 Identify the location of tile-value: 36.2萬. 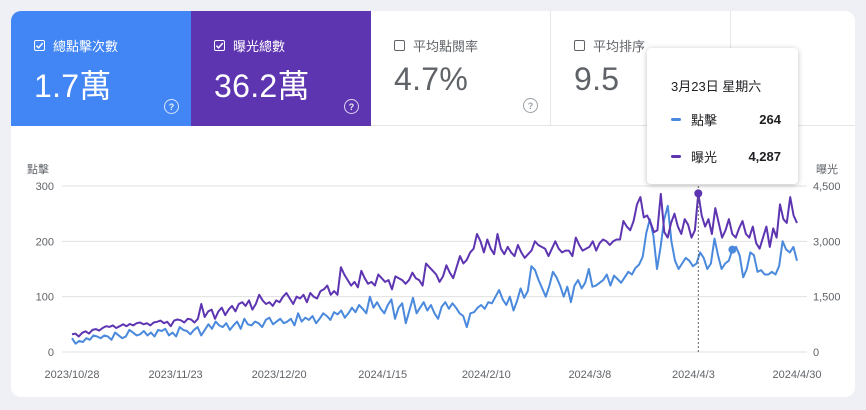
(262, 86).